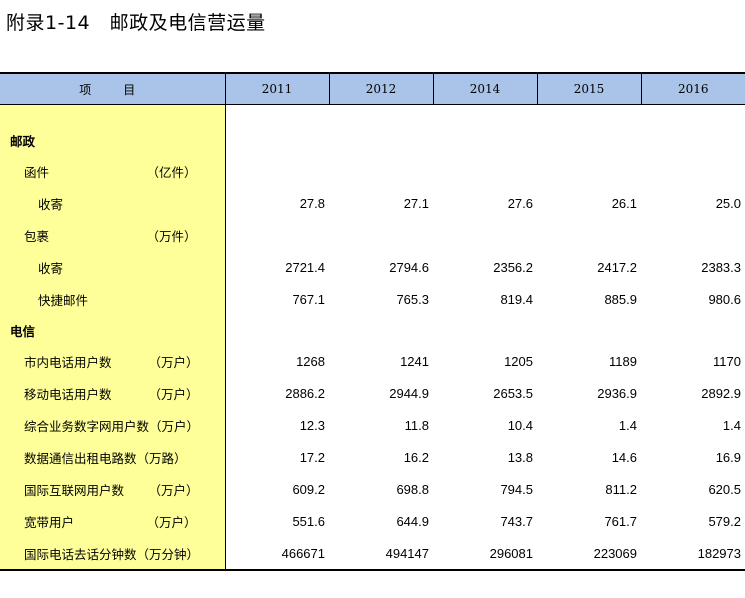  Describe the element at coordinates (513, 393) in the screenshot. I see `table-cell: 2653.5` at that location.